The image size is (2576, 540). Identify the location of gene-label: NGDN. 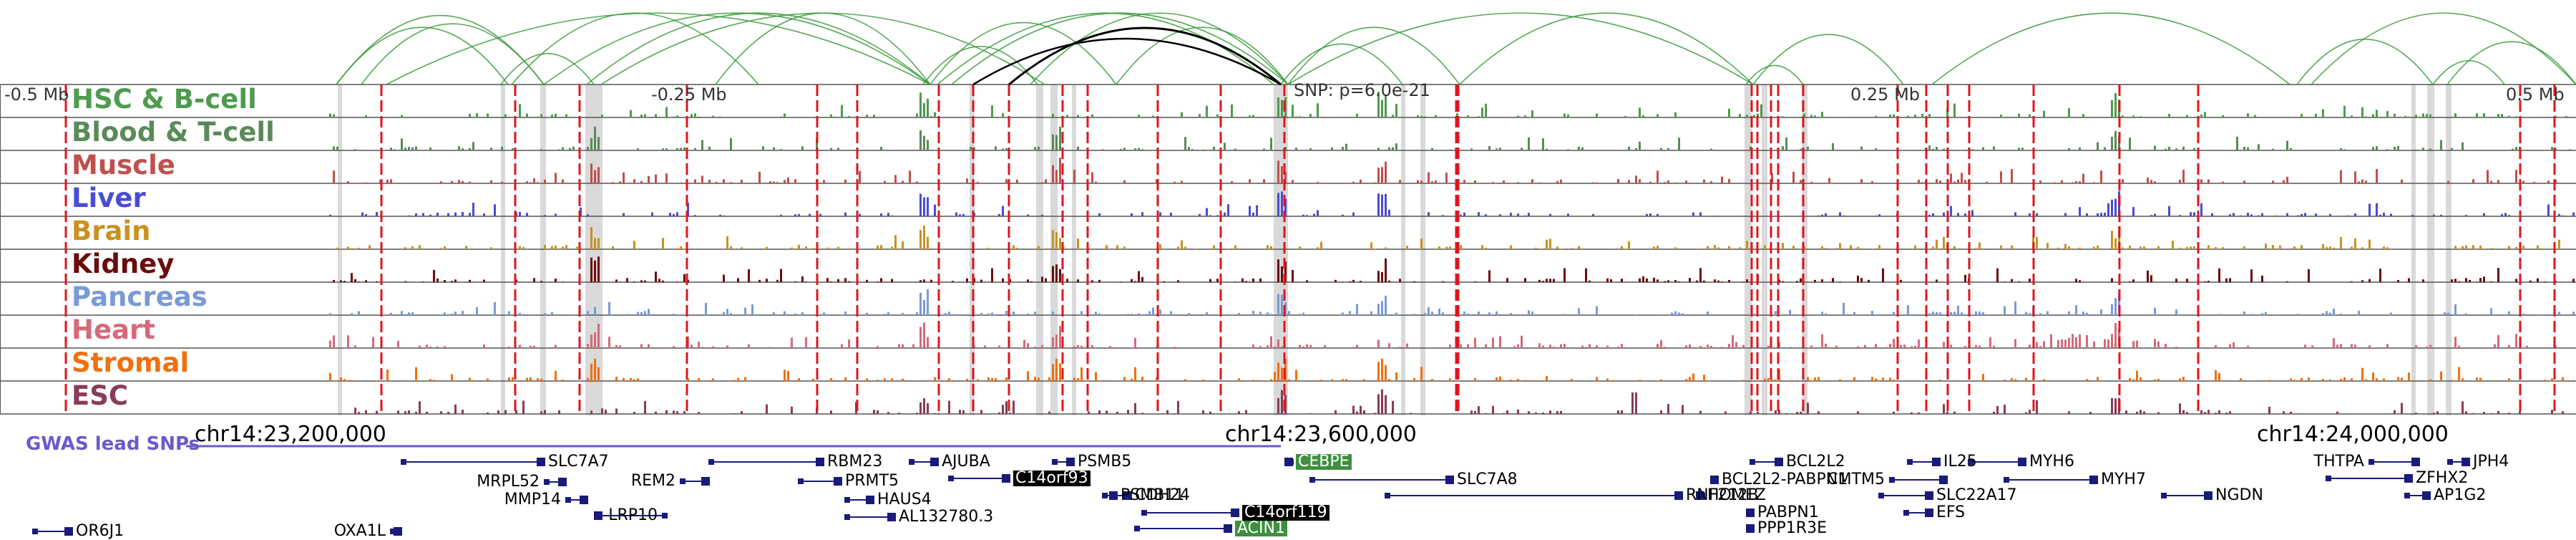
(2239, 495).